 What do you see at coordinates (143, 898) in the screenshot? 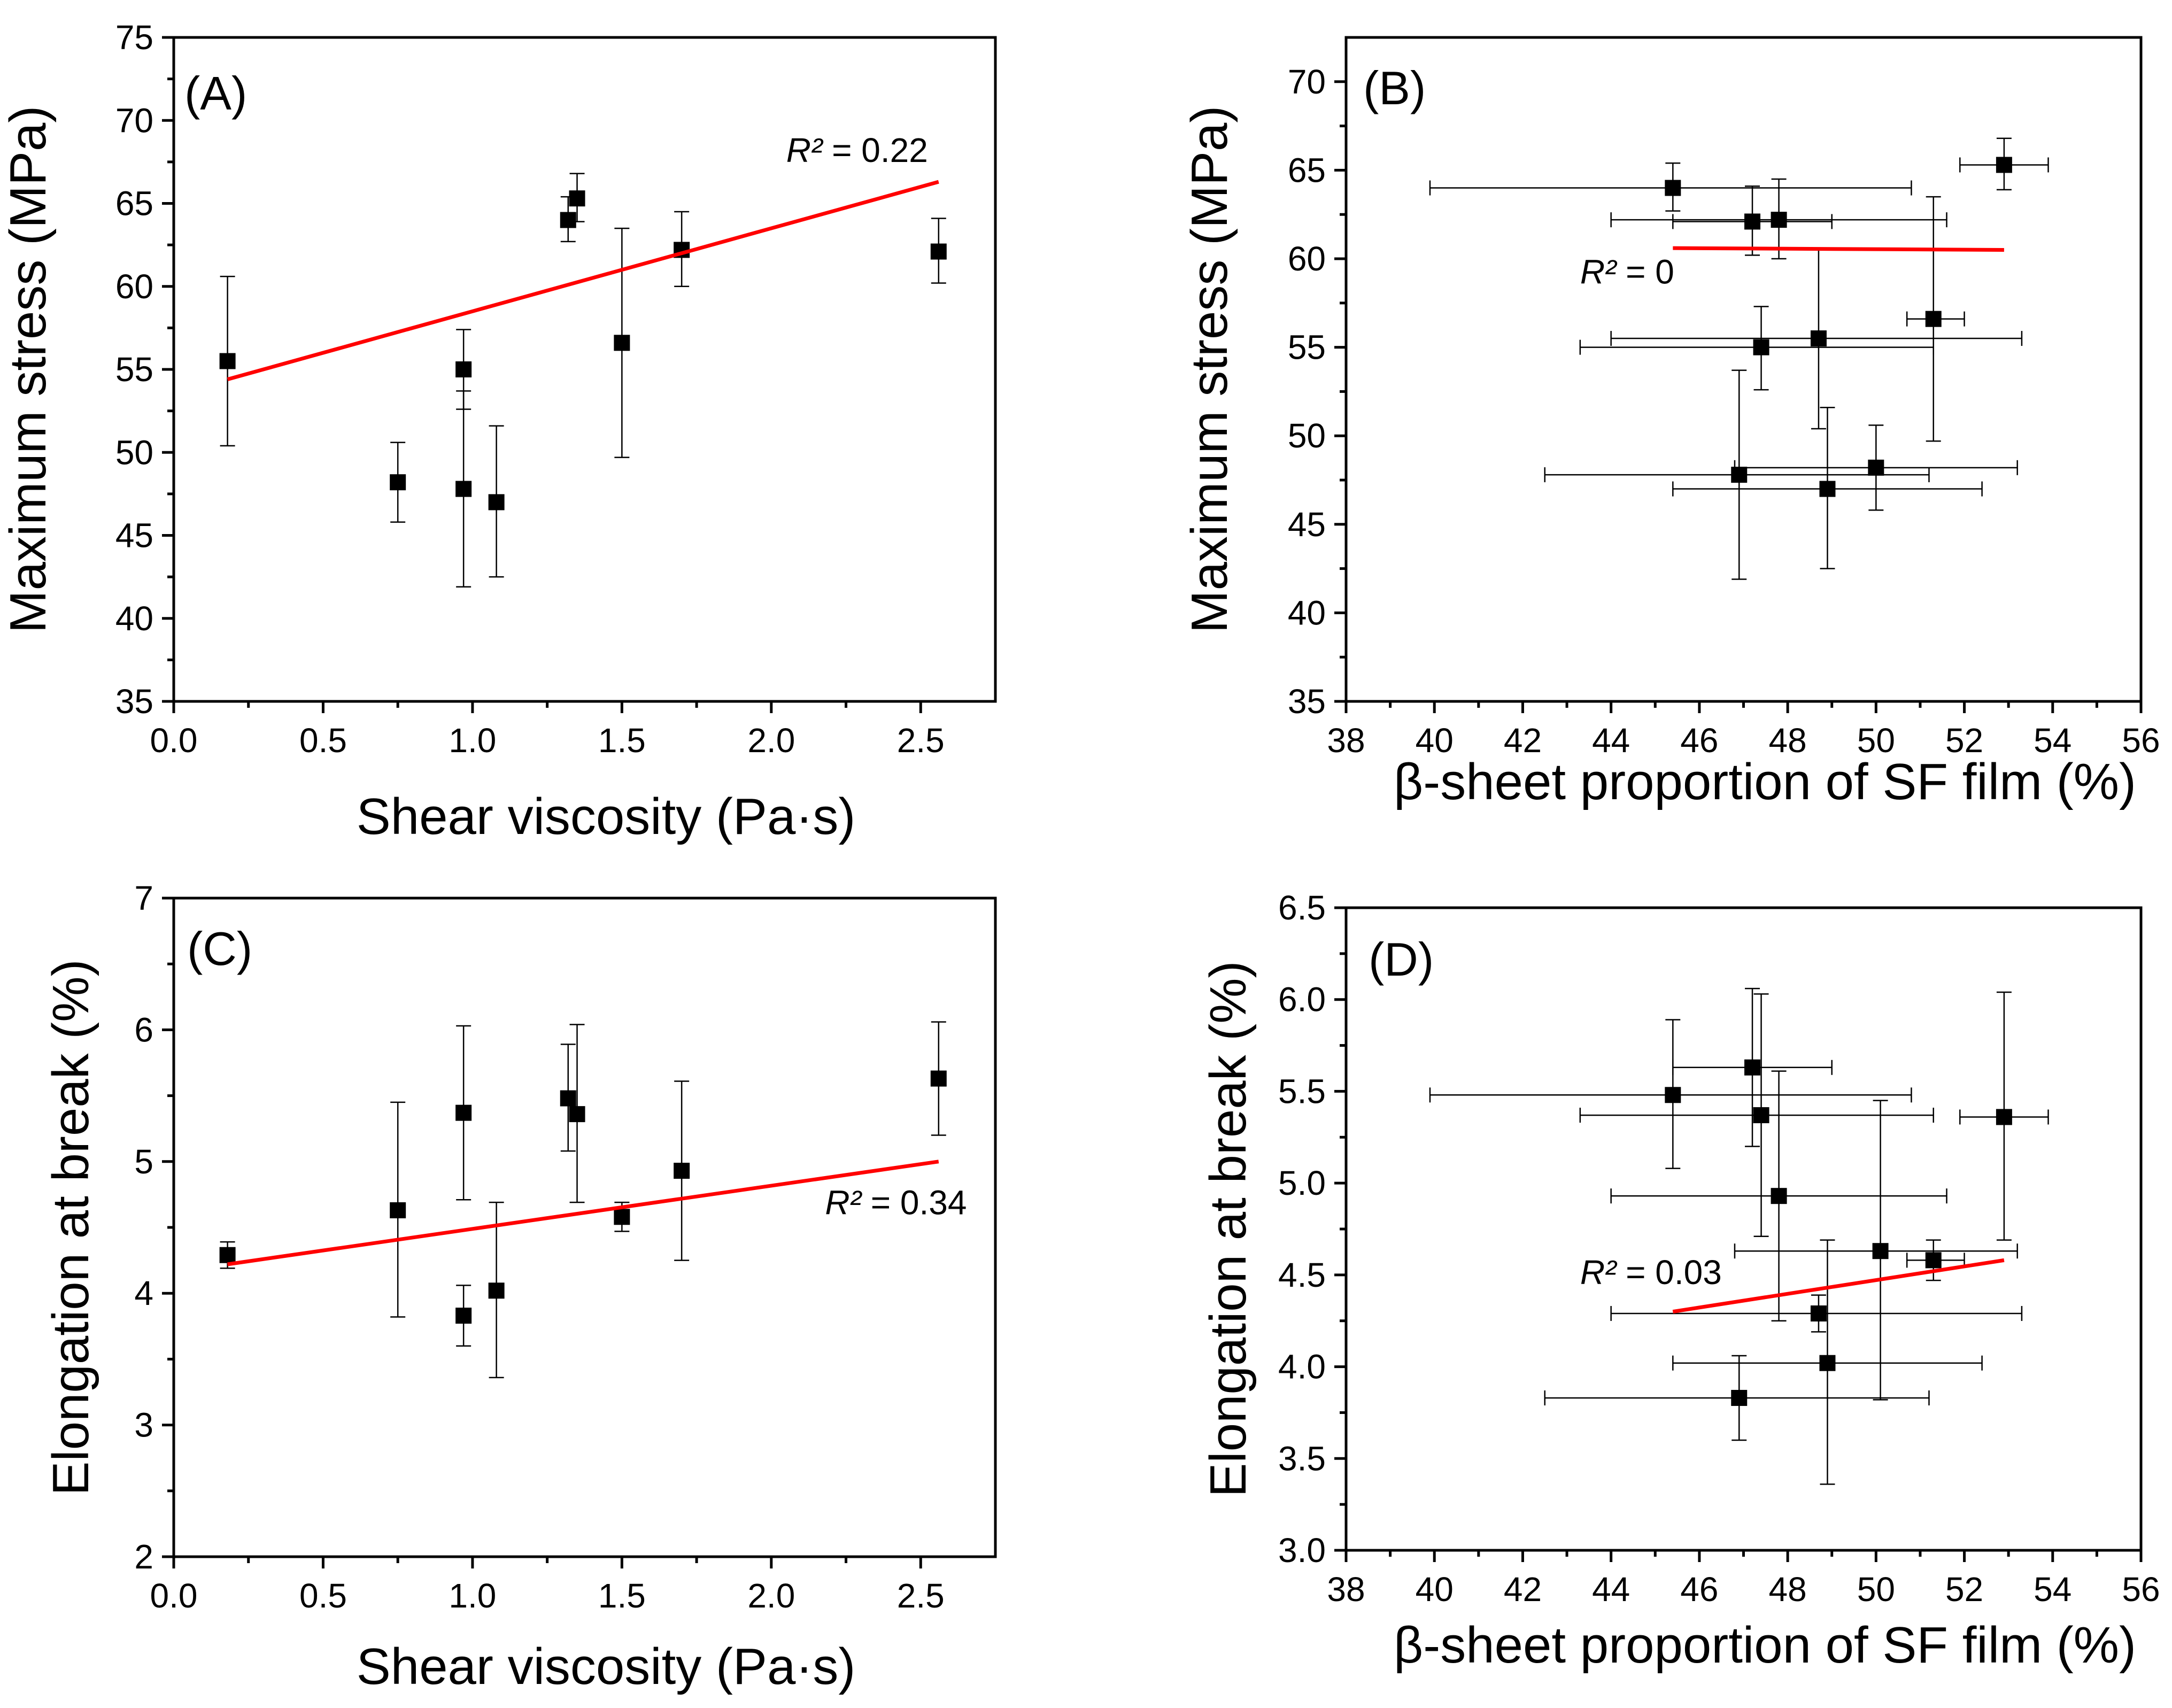
I see `y-tick-label: 7` at bounding box center [143, 898].